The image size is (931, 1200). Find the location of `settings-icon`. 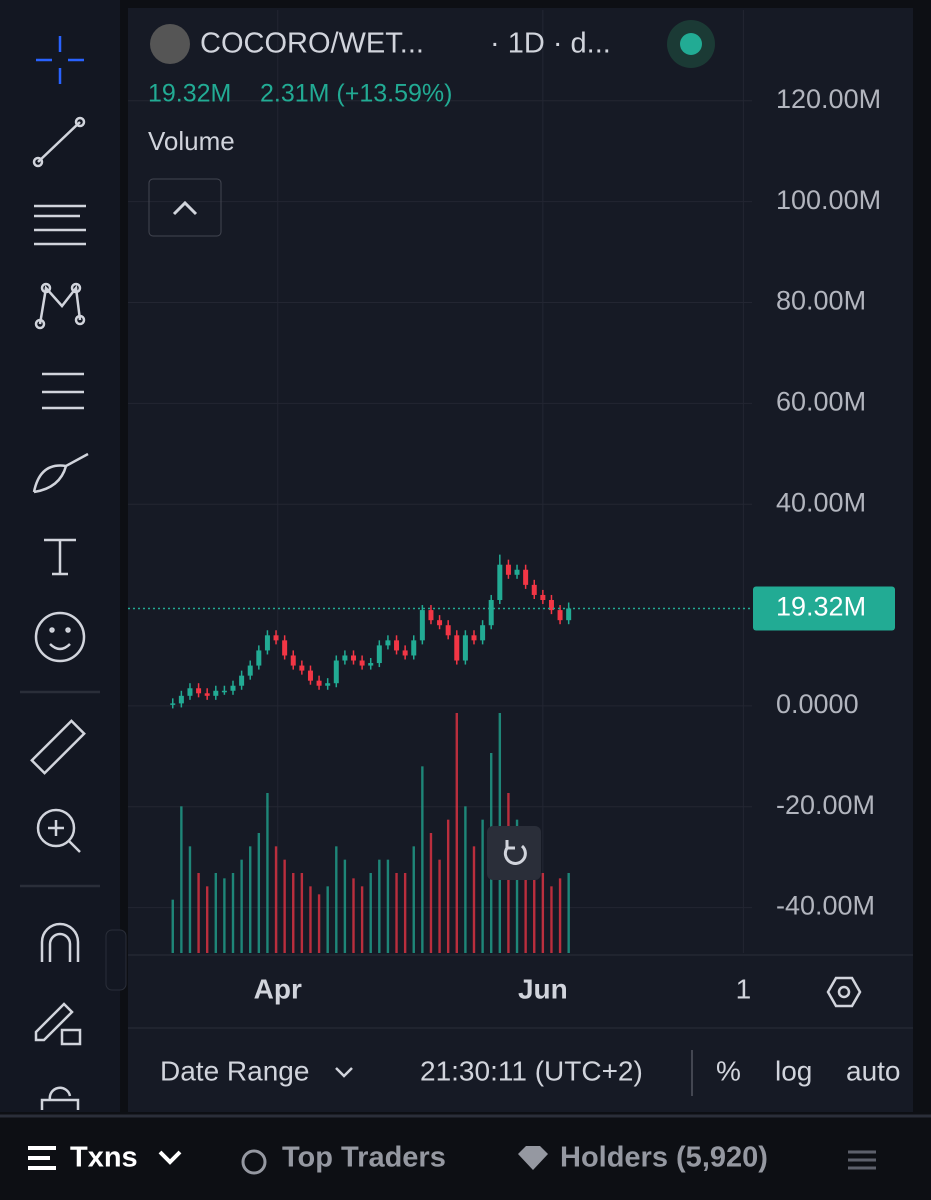

settings-icon is located at coordinates (844, 992).